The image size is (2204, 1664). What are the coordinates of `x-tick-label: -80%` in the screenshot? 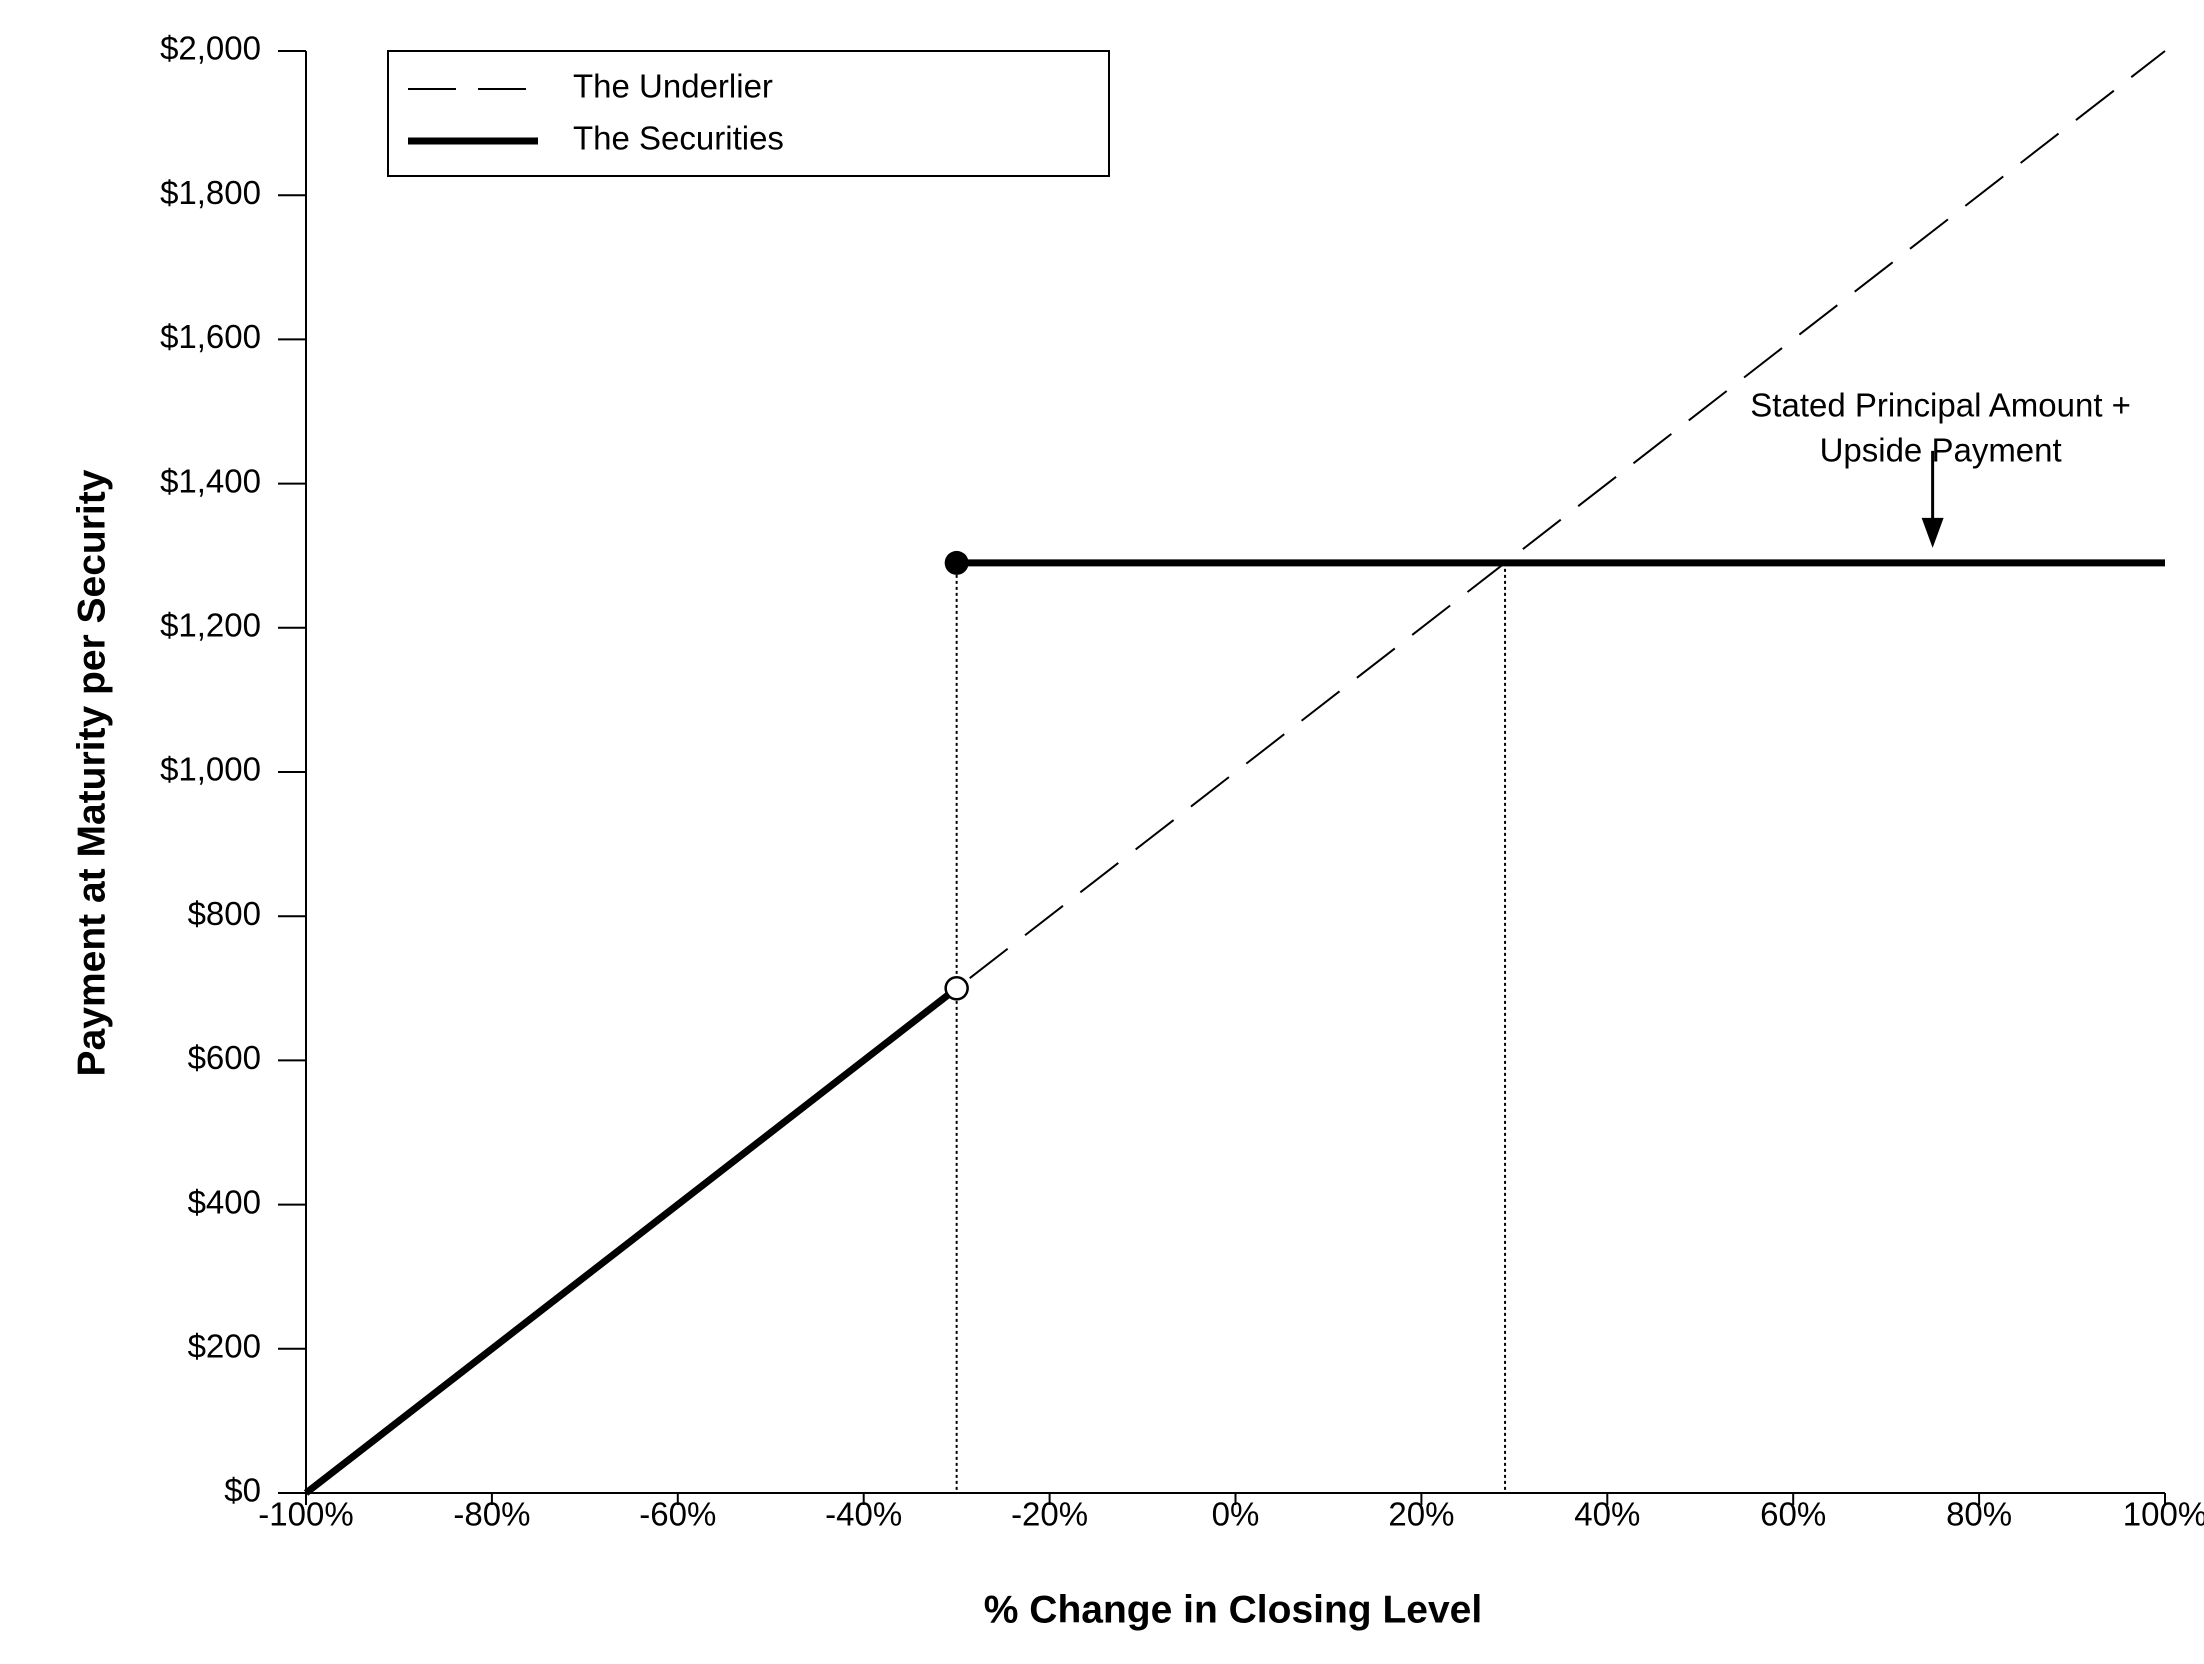 It's located at (491, 1514).